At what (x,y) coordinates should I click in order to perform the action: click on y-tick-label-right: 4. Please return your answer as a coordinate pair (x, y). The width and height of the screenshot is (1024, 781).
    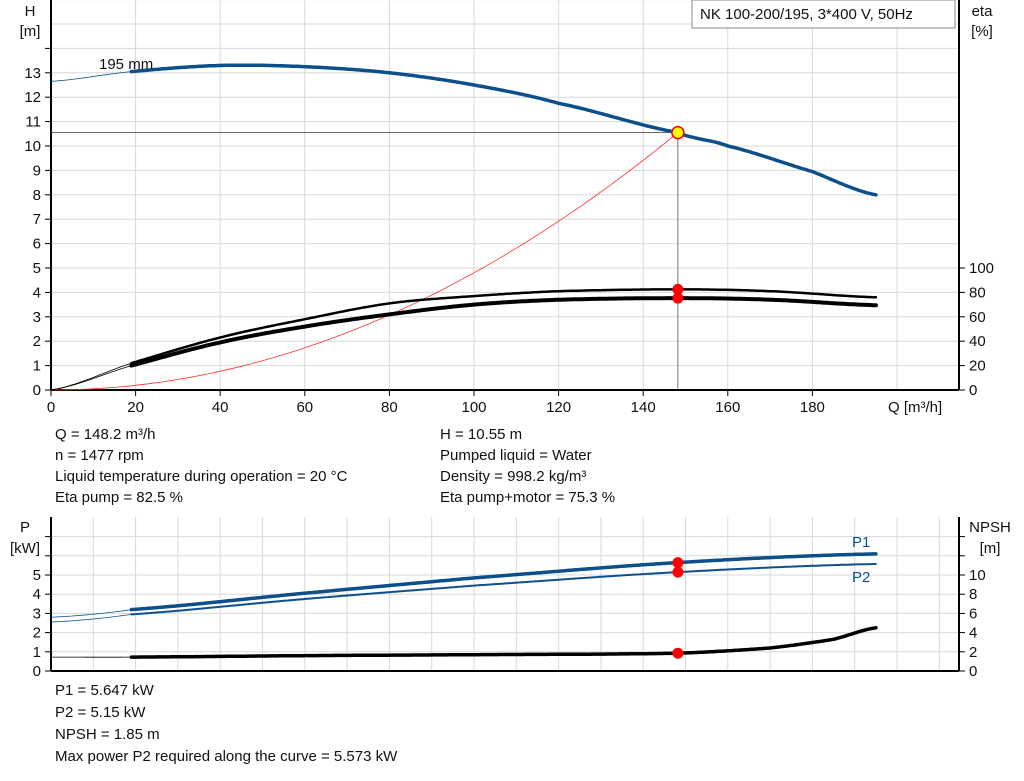
    Looking at the image, I should click on (973, 633).